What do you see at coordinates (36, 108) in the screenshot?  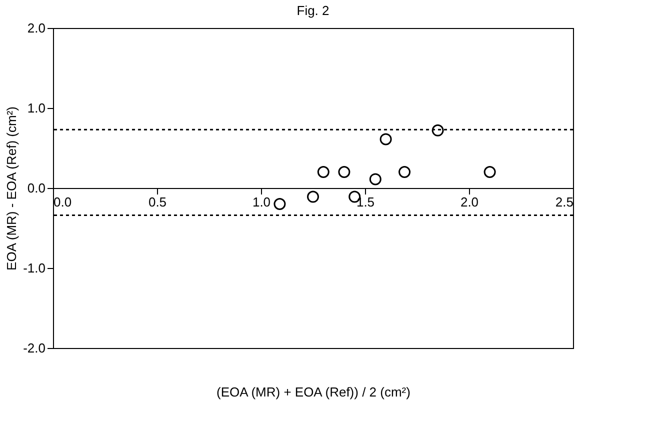 I see `y-tick-label: 1.0` at bounding box center [36, 108].